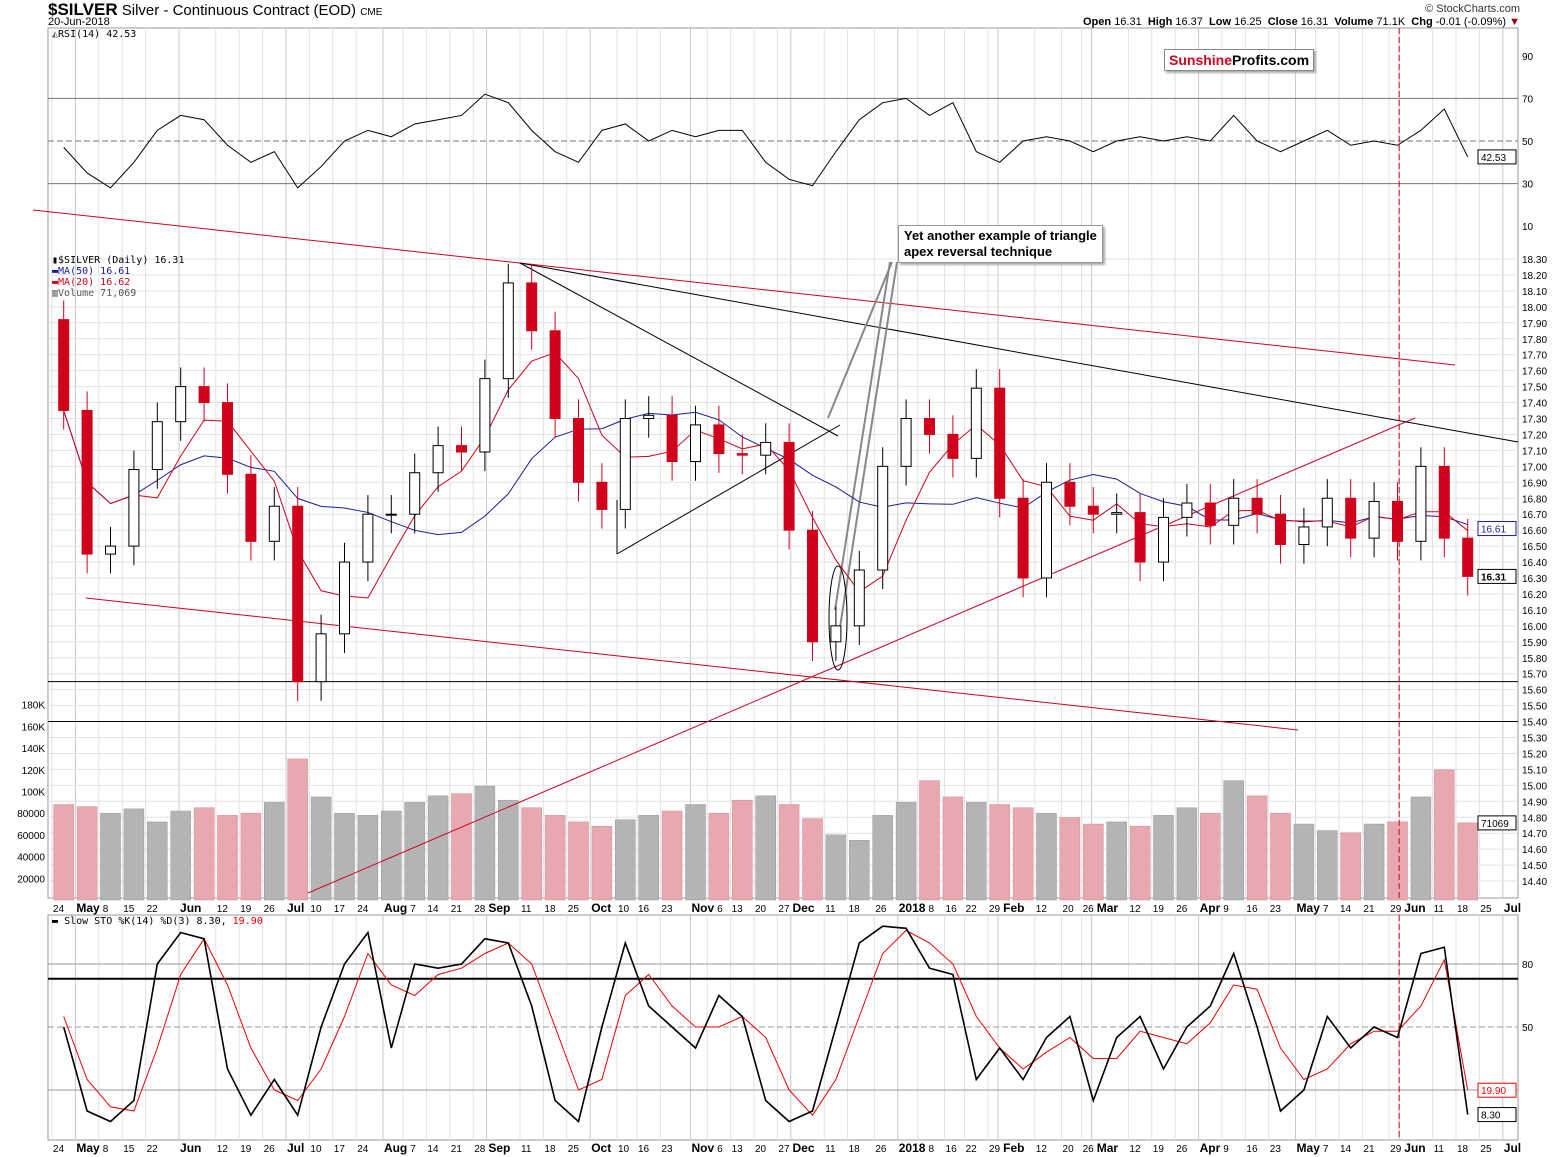  I want to click on rsi-badge-text: 42.53, so click(1493, 158).